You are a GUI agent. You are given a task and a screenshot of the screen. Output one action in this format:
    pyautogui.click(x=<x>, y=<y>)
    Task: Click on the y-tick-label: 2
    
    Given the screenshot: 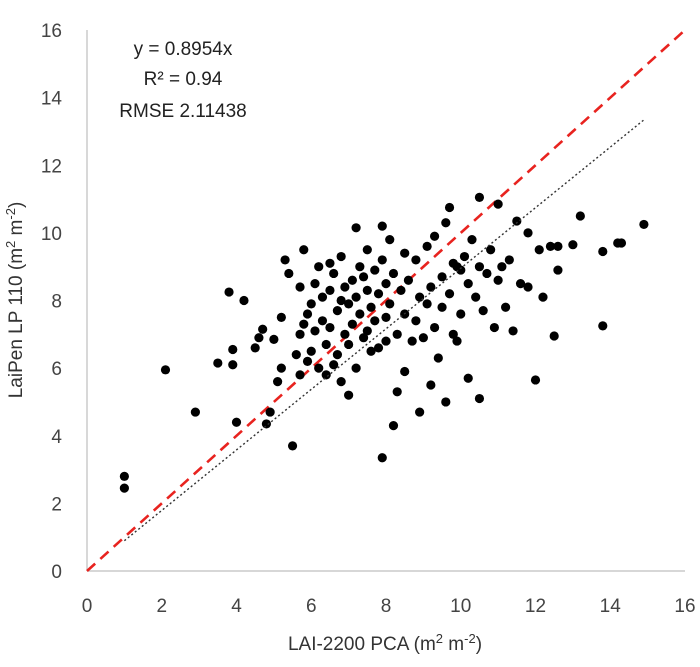 What is the action you would take?
    pyautogui.click(x=56, y=504)
    